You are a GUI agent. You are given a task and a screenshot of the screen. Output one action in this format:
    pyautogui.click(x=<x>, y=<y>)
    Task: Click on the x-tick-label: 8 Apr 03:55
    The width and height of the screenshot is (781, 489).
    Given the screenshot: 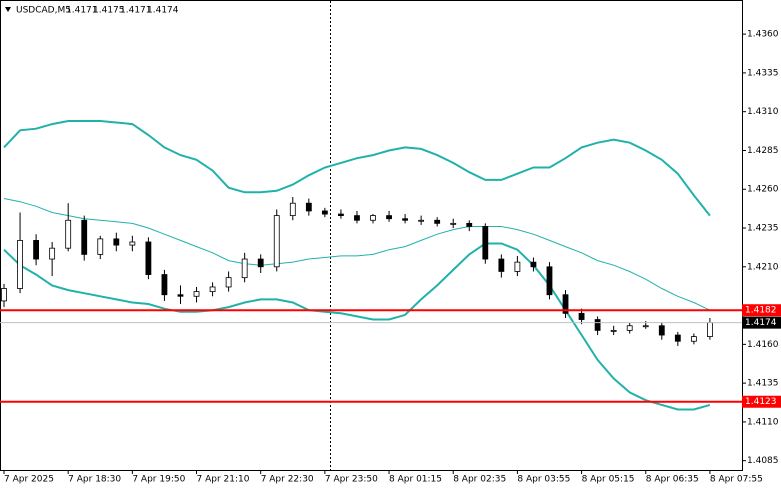 What is the action you would take?
    pyautogui.click(x=543, y=480)
    